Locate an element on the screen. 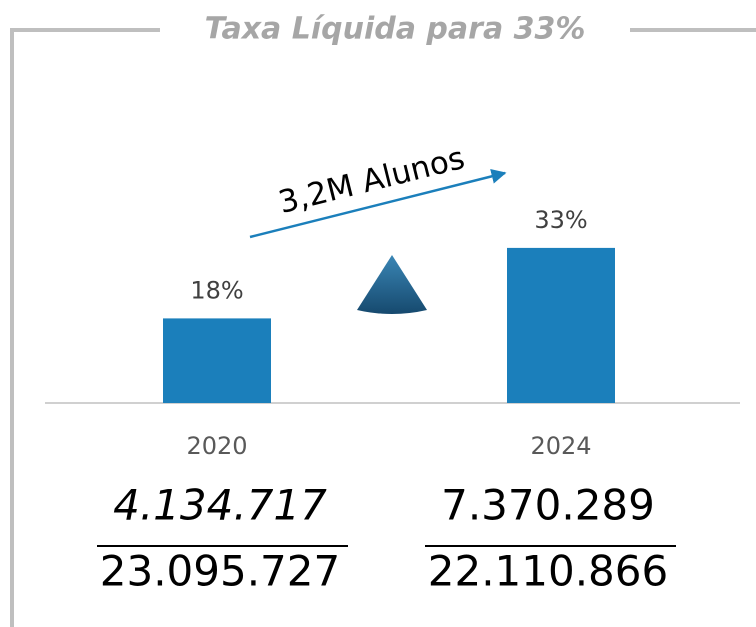  arrow is located at coordinates (378, 204).